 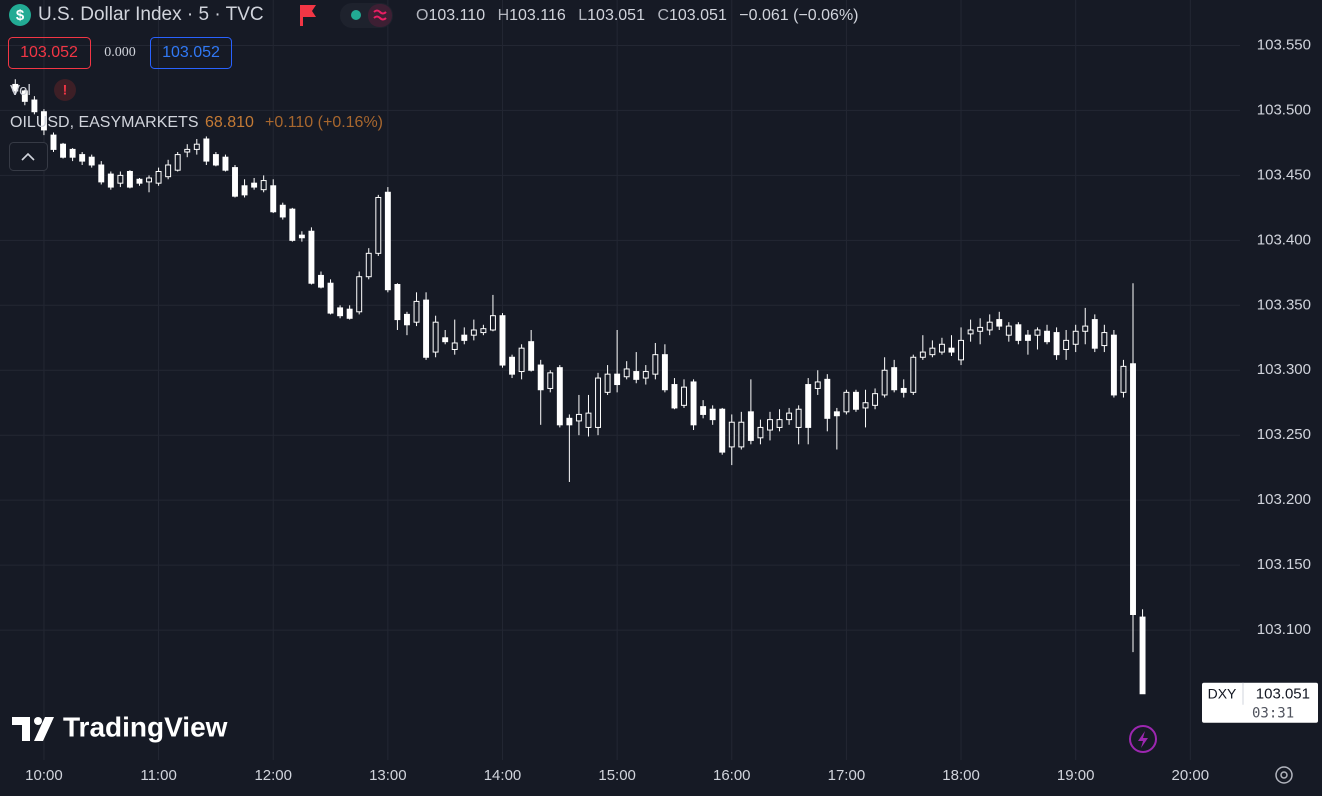 I want to click on symbol-icon: $, so click(x=20, y=15).